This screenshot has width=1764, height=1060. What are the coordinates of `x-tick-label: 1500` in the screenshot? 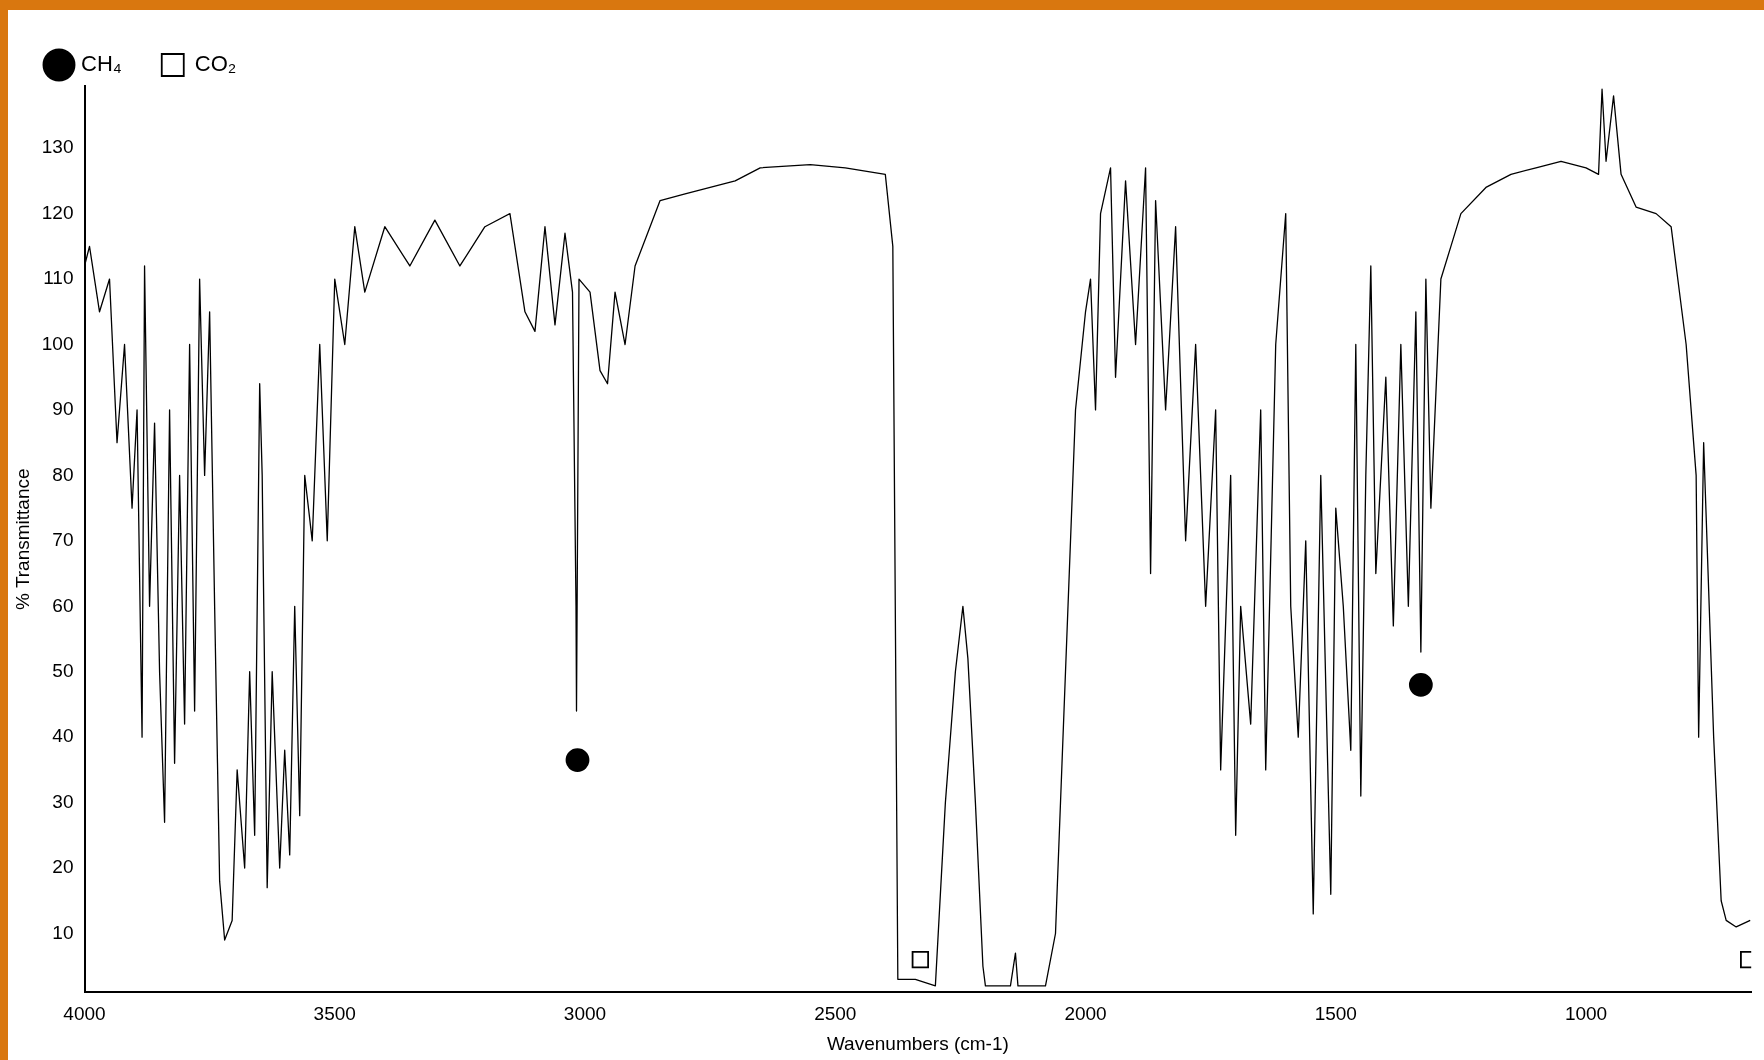 It's located at (1335, 1014).